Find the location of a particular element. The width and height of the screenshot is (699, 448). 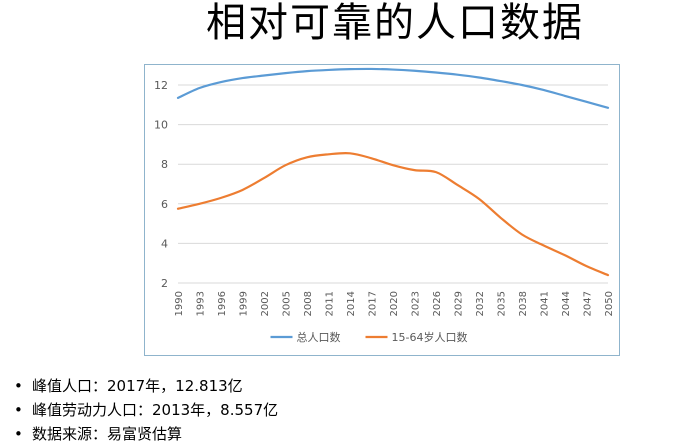

bullet-item: • 峰值劳动力人口：2013年，8.557亿 is located at coordinates (146, 410).